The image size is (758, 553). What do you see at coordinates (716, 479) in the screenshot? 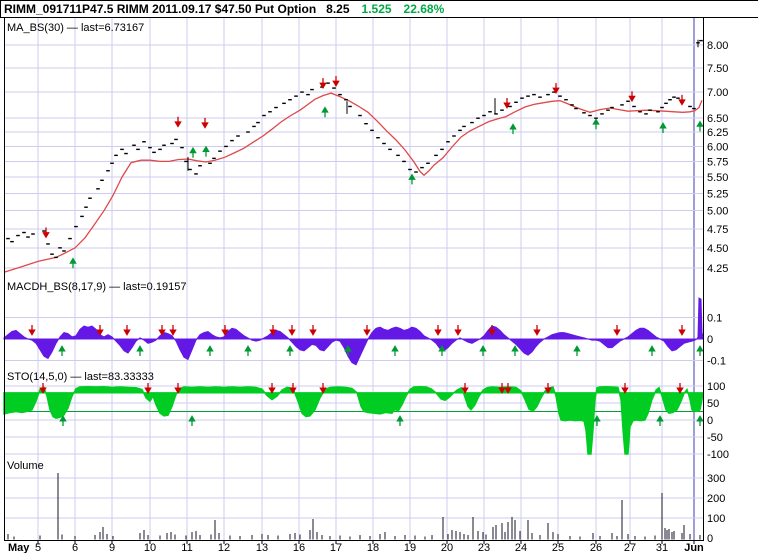
I see `volume-axis-label: 300` at bounding box center [716, 479].